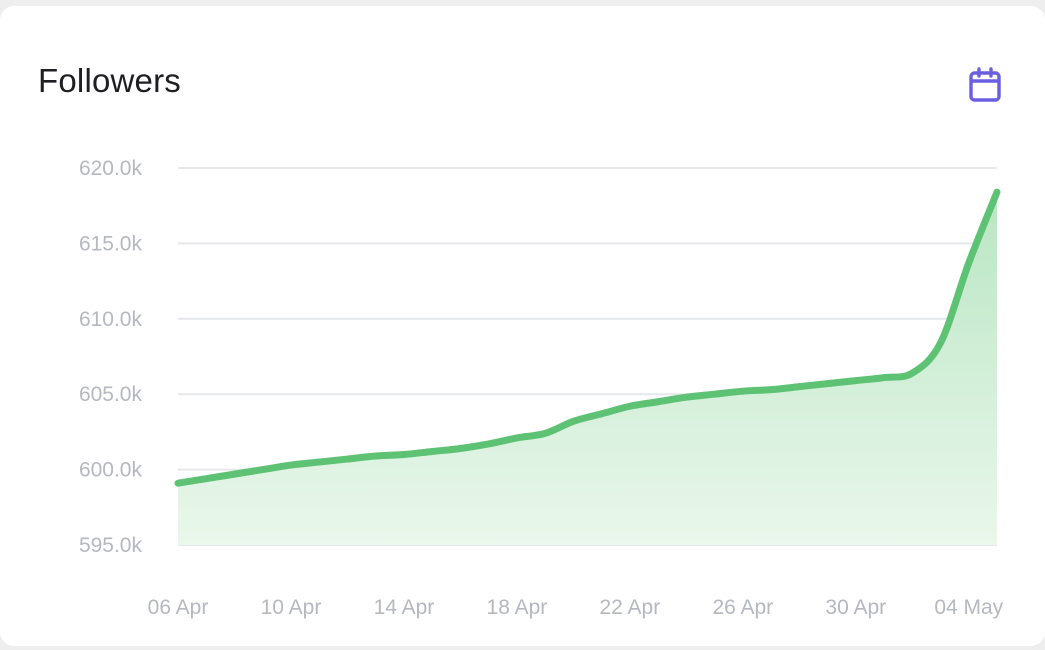  I want to click on y-tick-label: 610.0k, so click(111, 319).